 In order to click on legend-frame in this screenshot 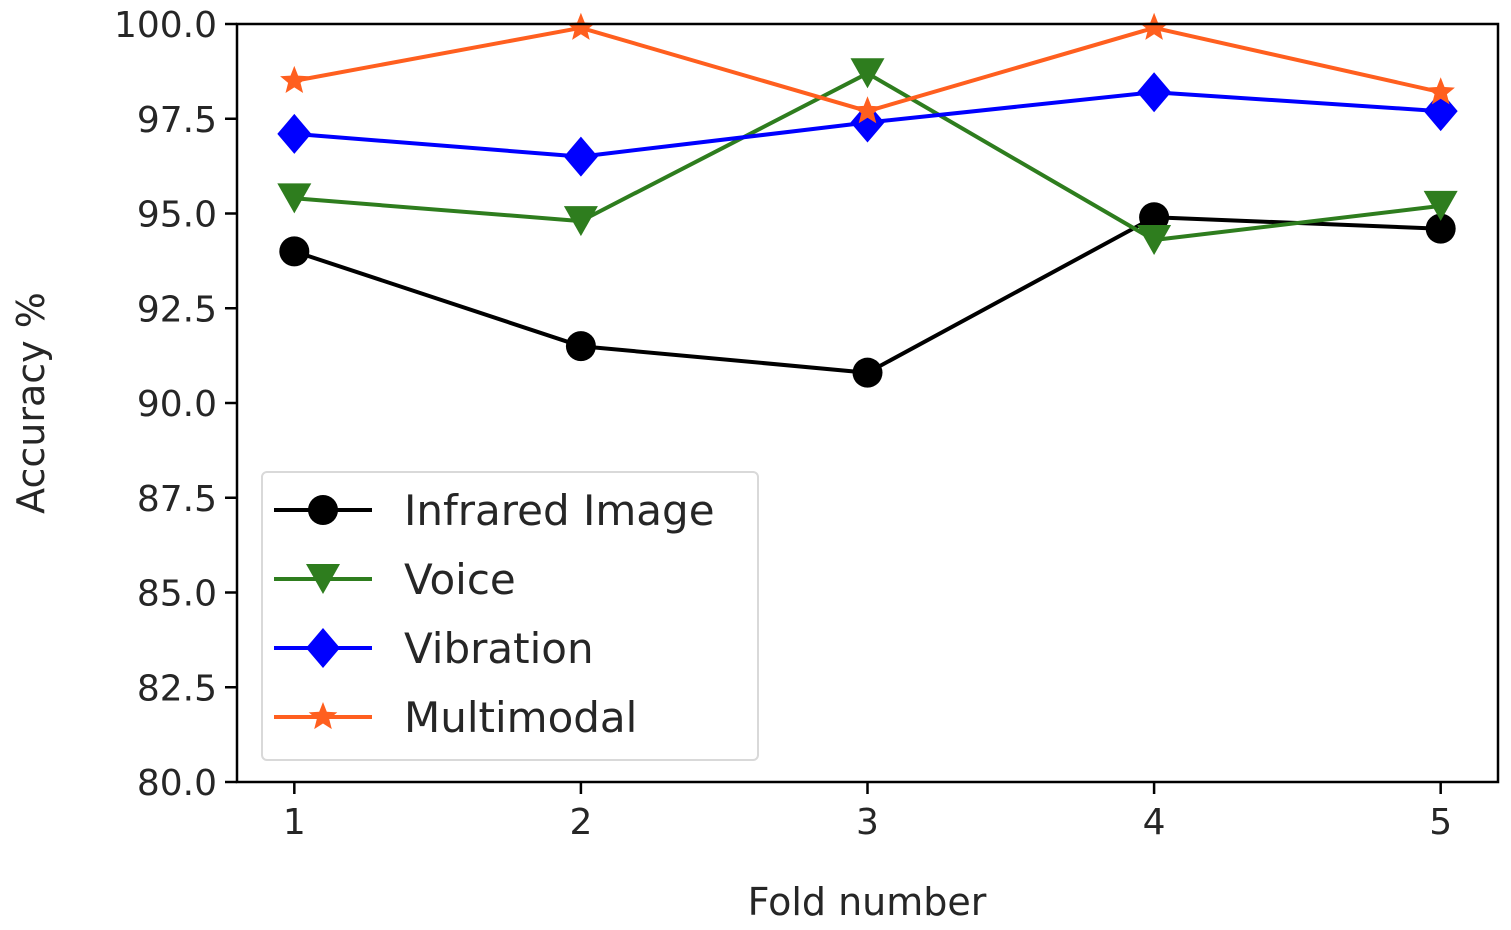, I will do `click(510, 616)`.